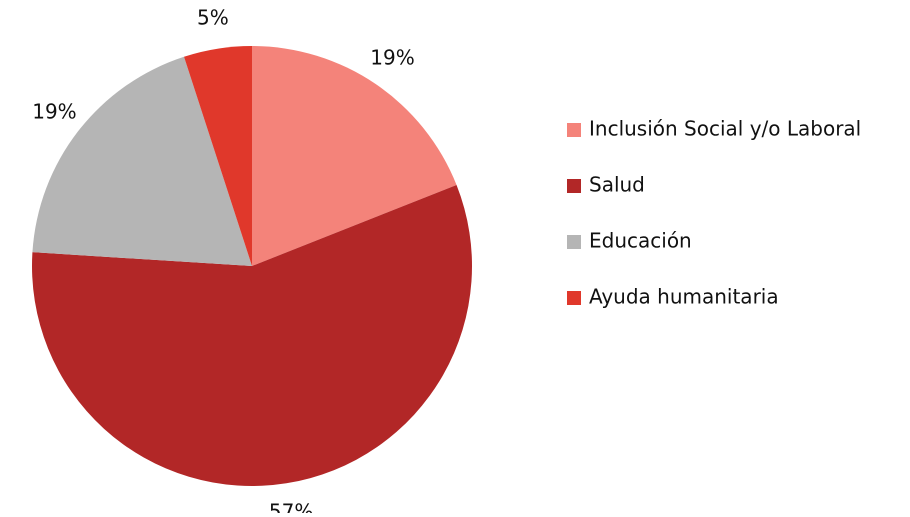  Describe the element at coordinates (640, 241) in the screenshot. I see `legend-label: Educación` at that location.